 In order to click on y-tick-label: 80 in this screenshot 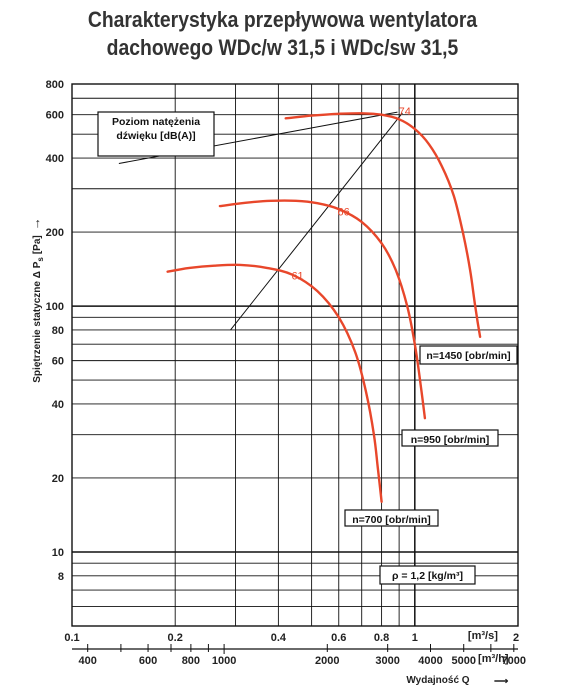, I will do `click(58, 331)`.